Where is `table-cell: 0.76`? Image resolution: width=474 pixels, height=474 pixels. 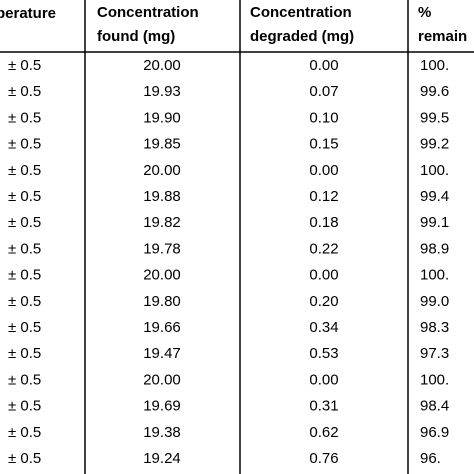
table-cell: 0.76 is located at coordinates (323, 458).